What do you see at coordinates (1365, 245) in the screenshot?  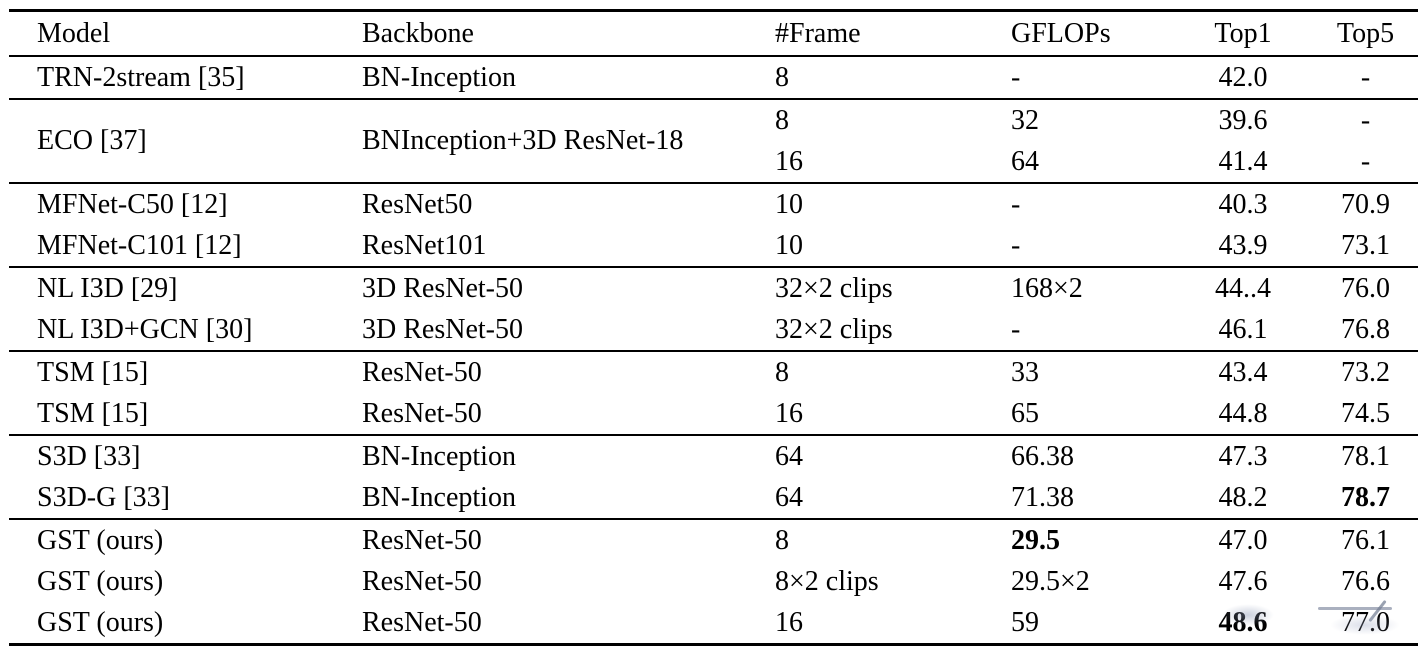 I see `cell-top5: 73.1` at bounding box center [1365, 245].